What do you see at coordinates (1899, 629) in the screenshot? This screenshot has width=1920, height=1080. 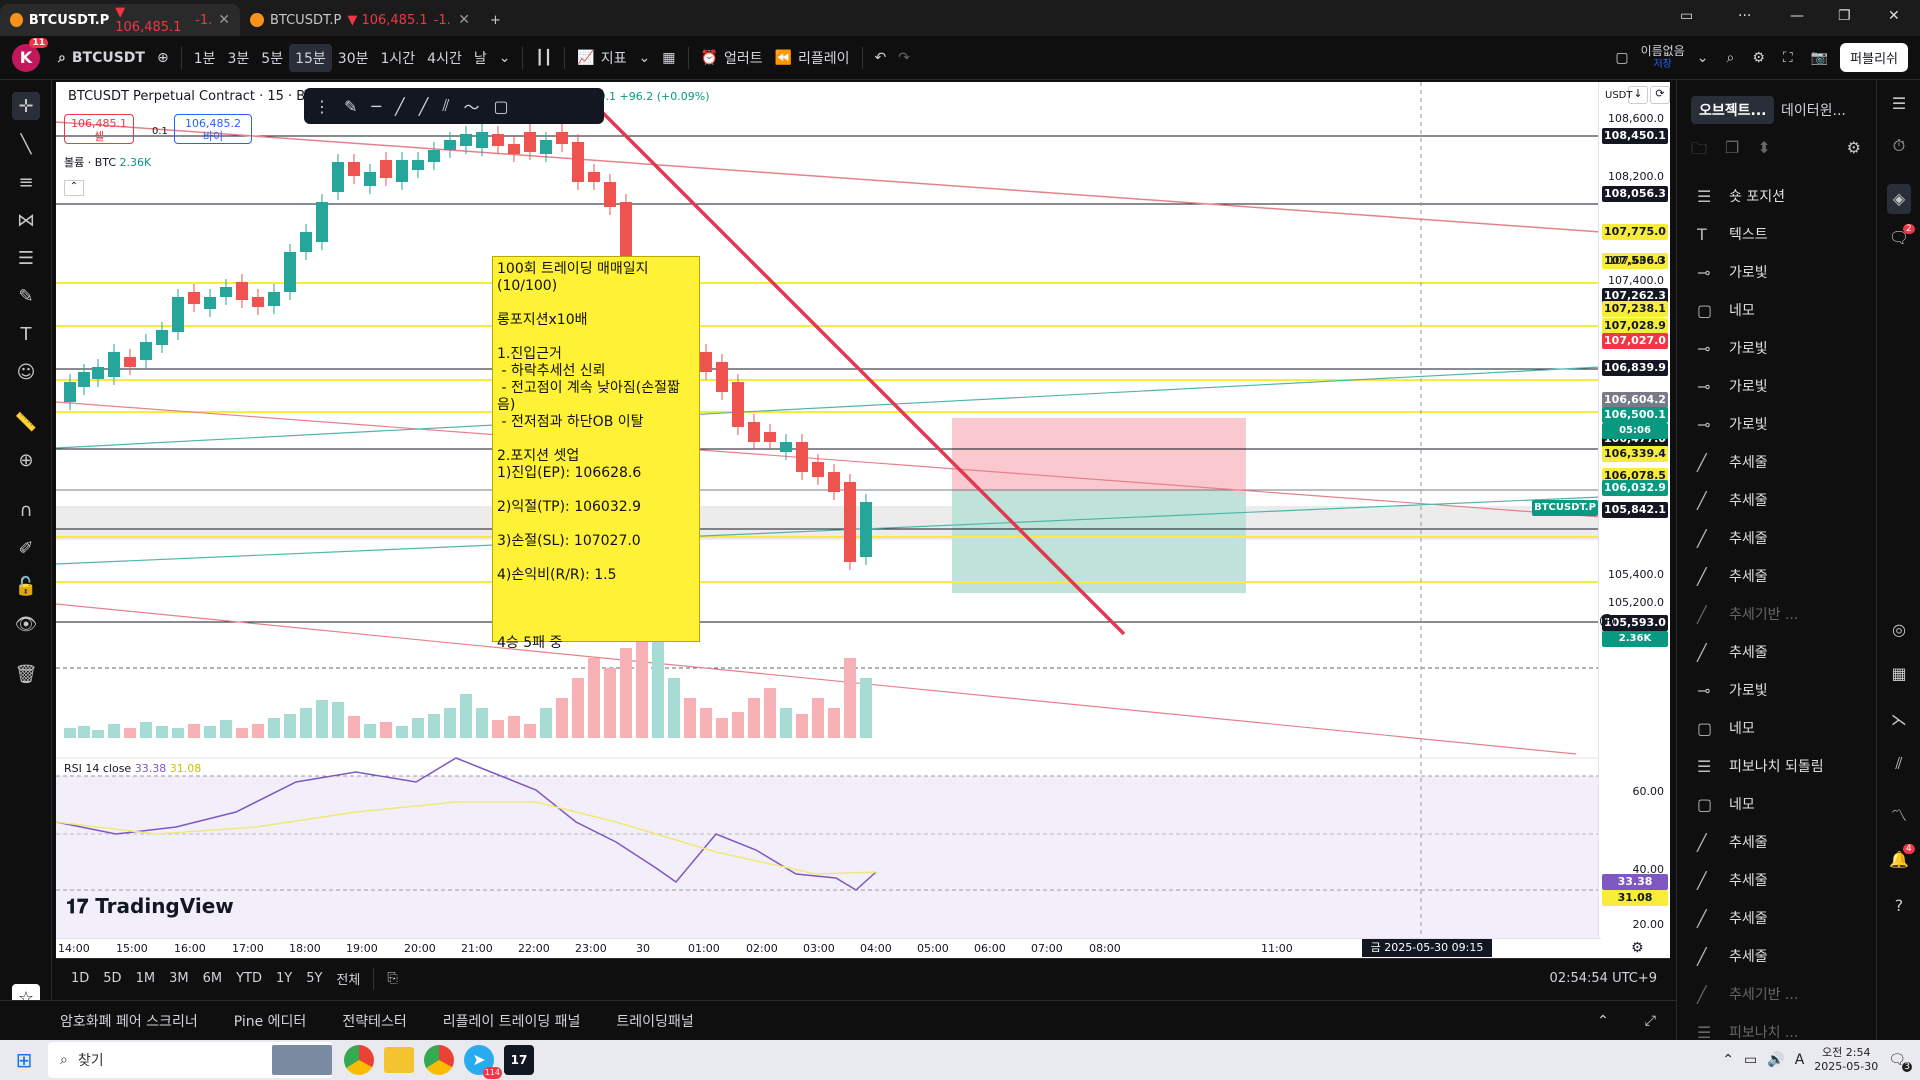 I see `target-icon: ◎` at bounding box center [1899, 629].